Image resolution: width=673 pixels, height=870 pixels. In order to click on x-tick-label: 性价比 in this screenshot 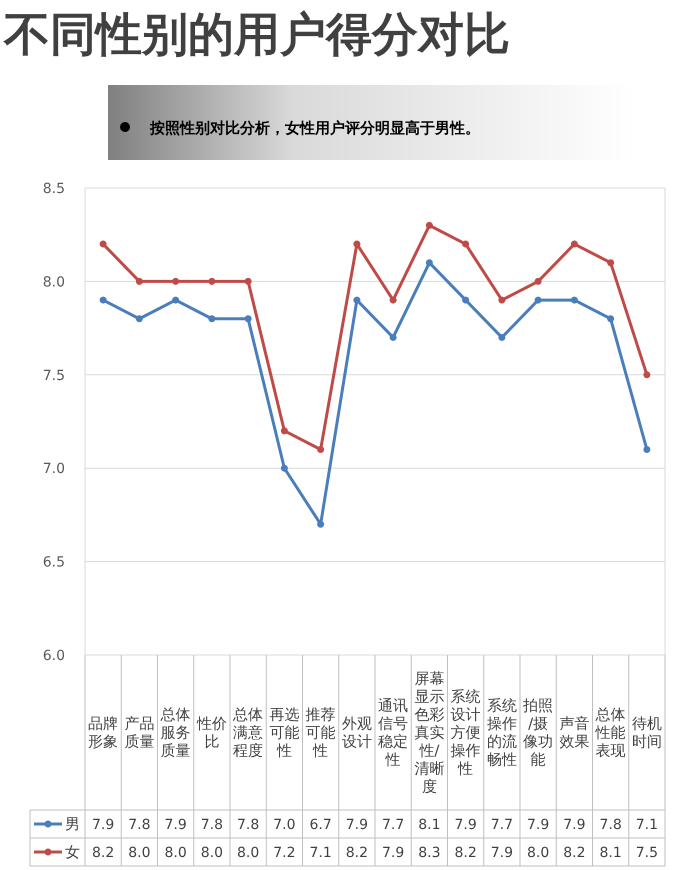, I will do `click(211, 732)`.